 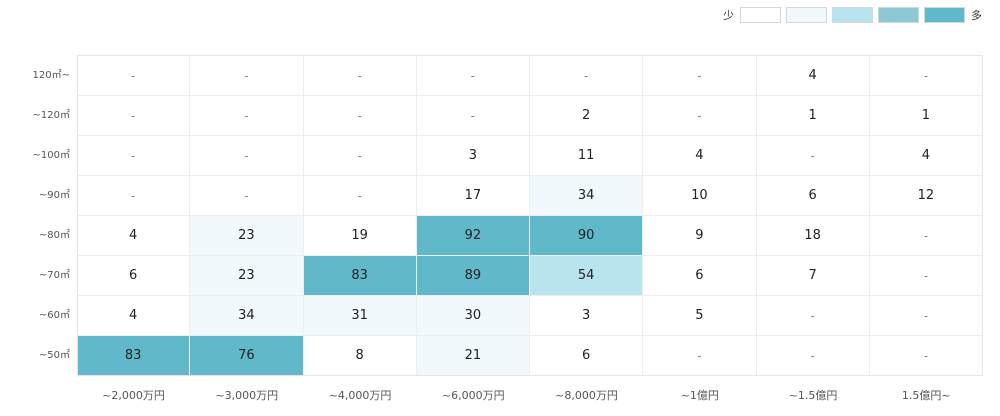 What do you see at coordinates (473, 356) in the screenshot?
I see `heatmap-cell: 21` at bounding box center [473, 356].